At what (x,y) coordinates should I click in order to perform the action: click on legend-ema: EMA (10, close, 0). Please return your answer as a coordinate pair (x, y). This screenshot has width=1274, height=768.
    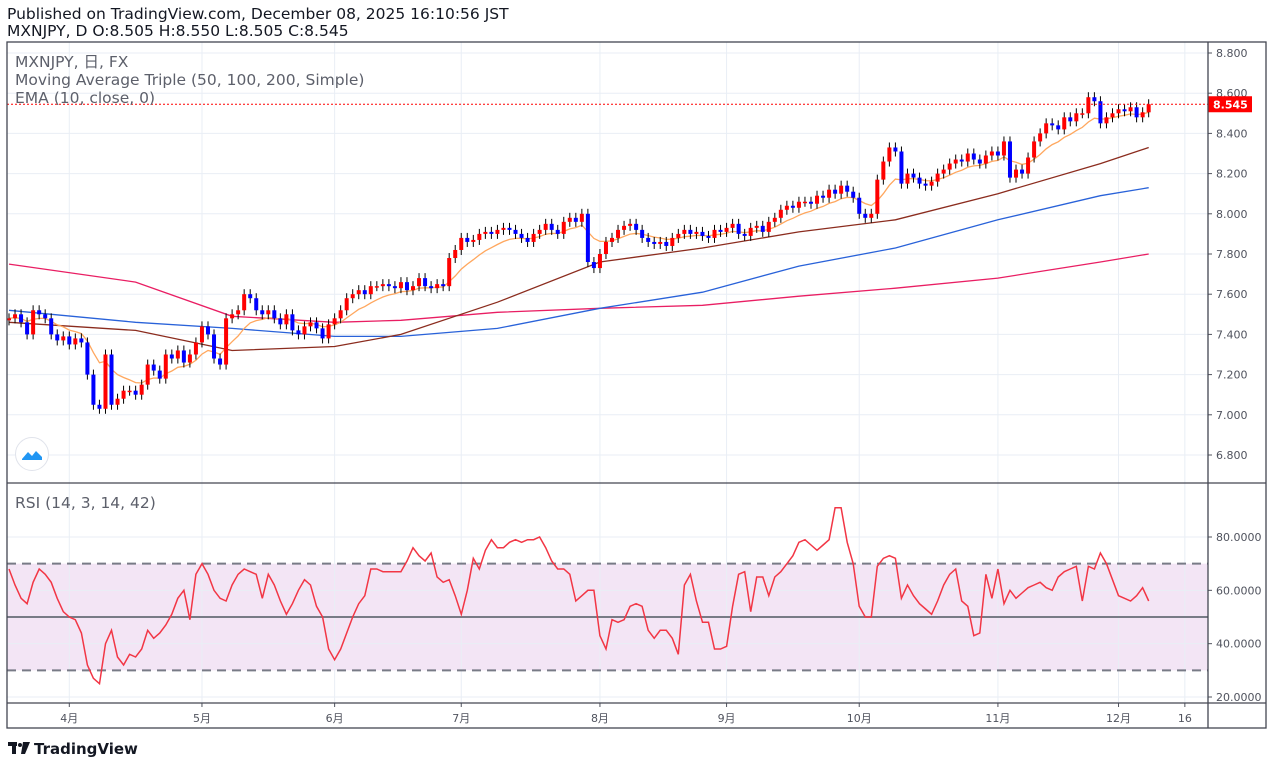
    Looking at the image, I should click on (85, 98).